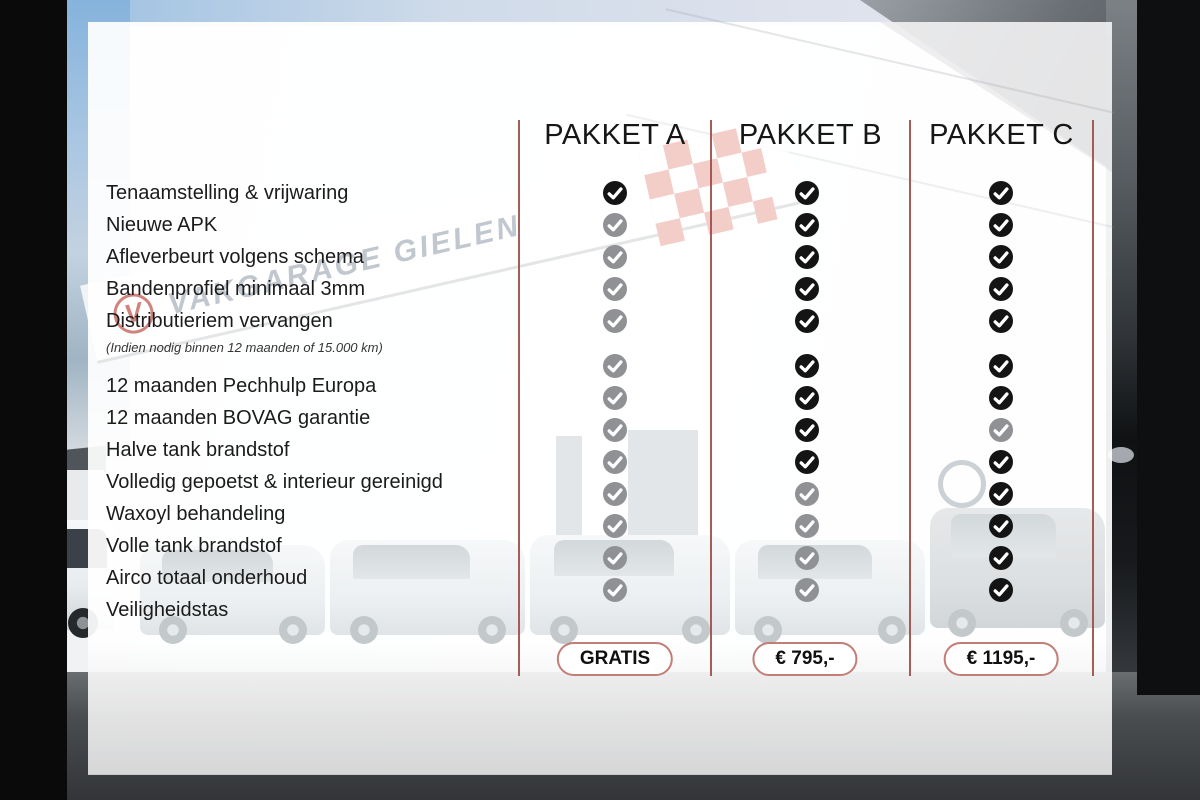 The height and width of the screenshot is (800, 1200). I want to click on feature-label: Volle tank brandstof, so click(194, 545).